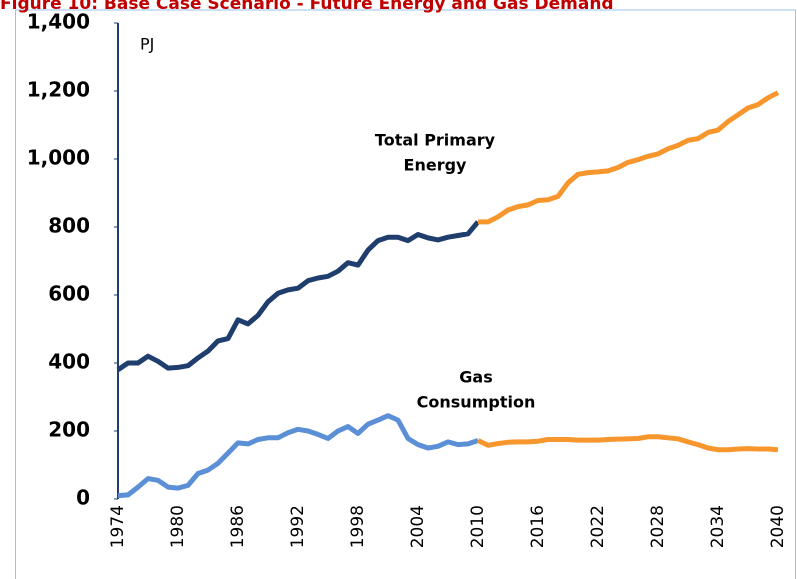  What do you see at coordinates (598, 526) in the screenshot?
I see `x-tick-label: 2022` at bounding box center [598, 526].